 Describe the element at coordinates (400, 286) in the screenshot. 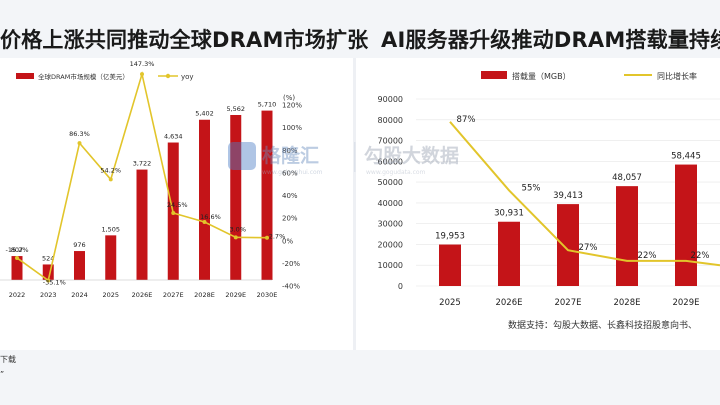

I see `y-tick-label: 0` at that location.